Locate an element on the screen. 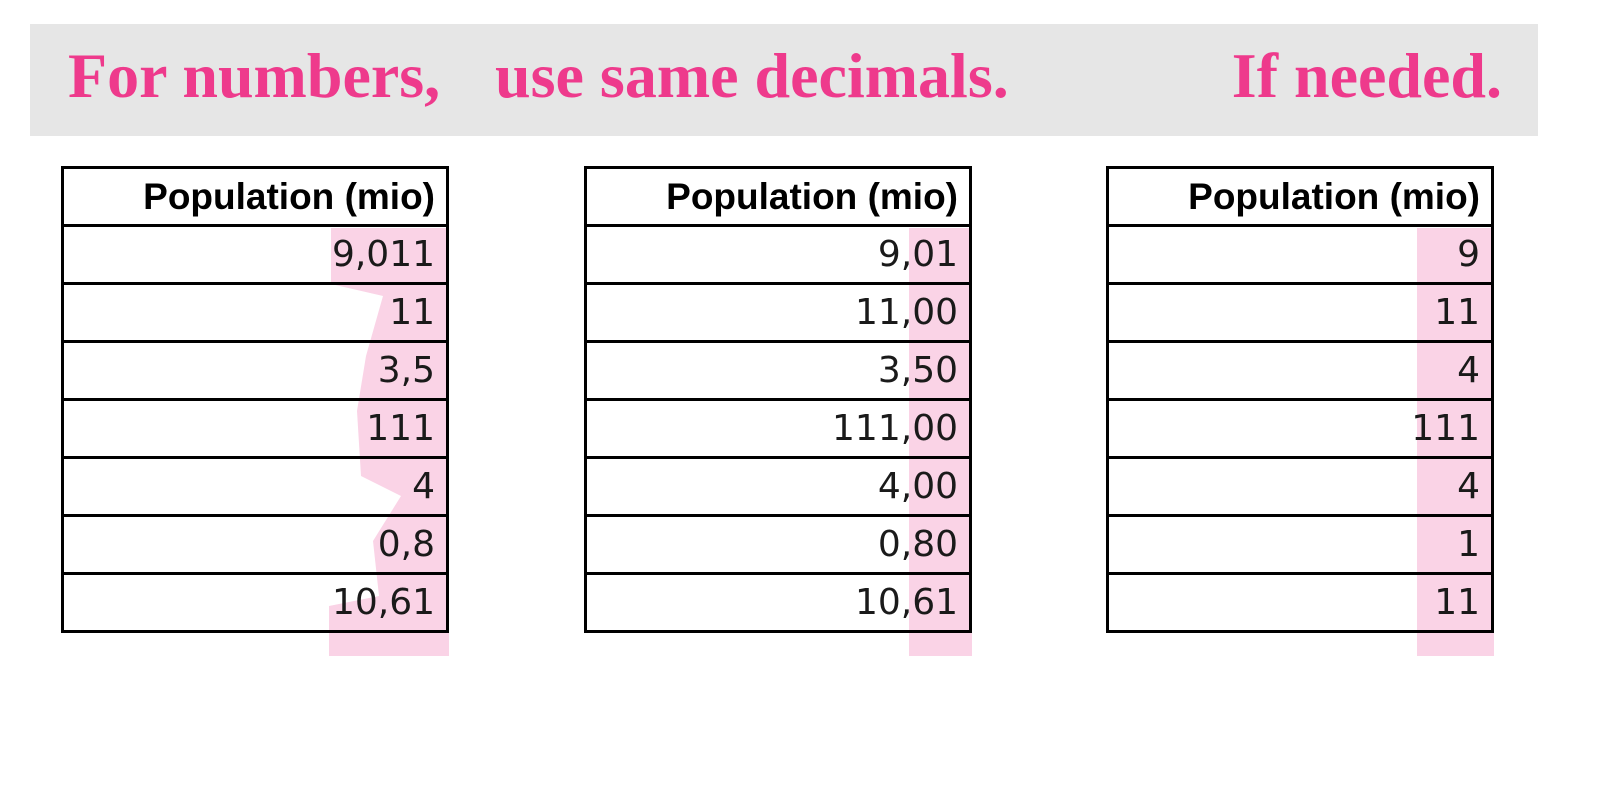 This screenshot has height=796, width=1613. table-cell: 4,00 is located at coordinates (778, 486).